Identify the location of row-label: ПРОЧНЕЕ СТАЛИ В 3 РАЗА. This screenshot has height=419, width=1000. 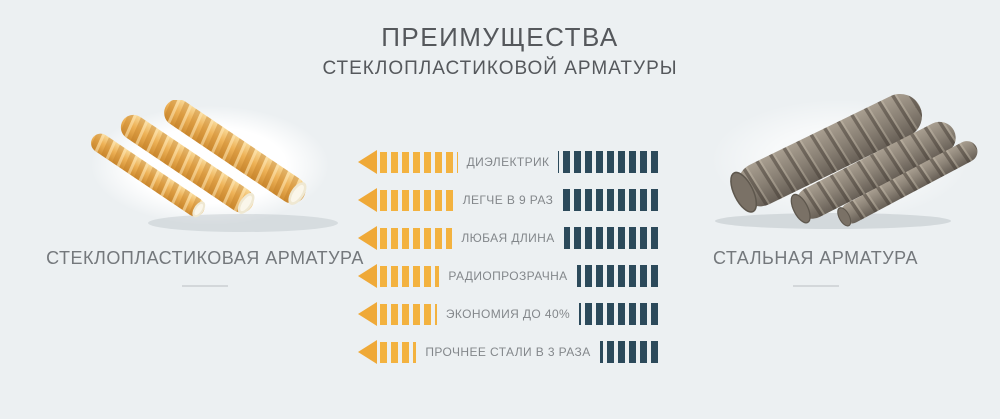
(508, 352).